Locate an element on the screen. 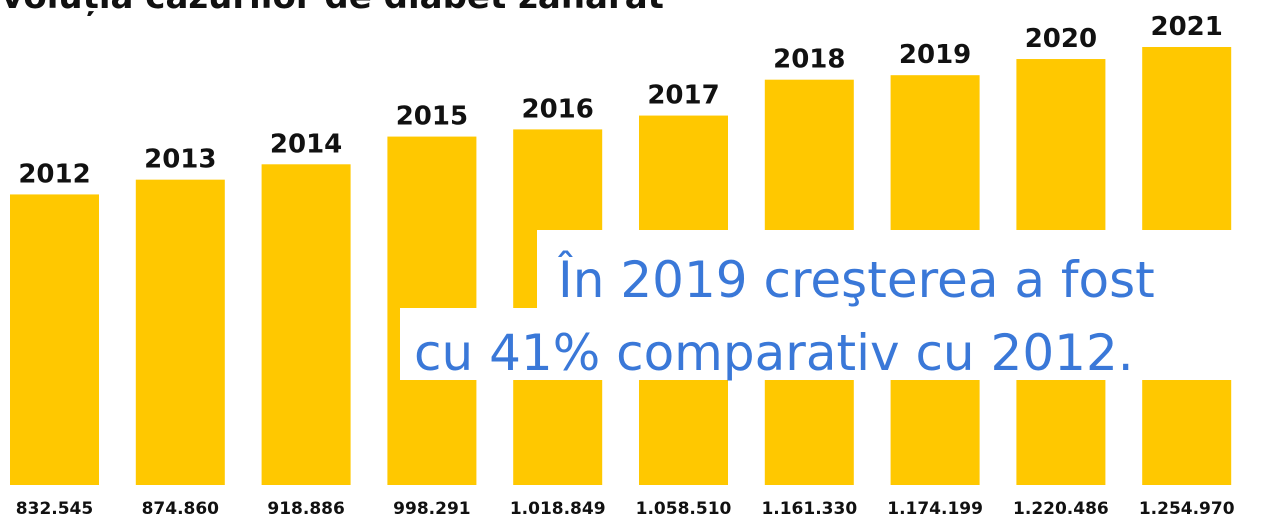 This screenshot has width=1287, height=522. value-label: 1.220.486 is located at coordinates (1061, 509).